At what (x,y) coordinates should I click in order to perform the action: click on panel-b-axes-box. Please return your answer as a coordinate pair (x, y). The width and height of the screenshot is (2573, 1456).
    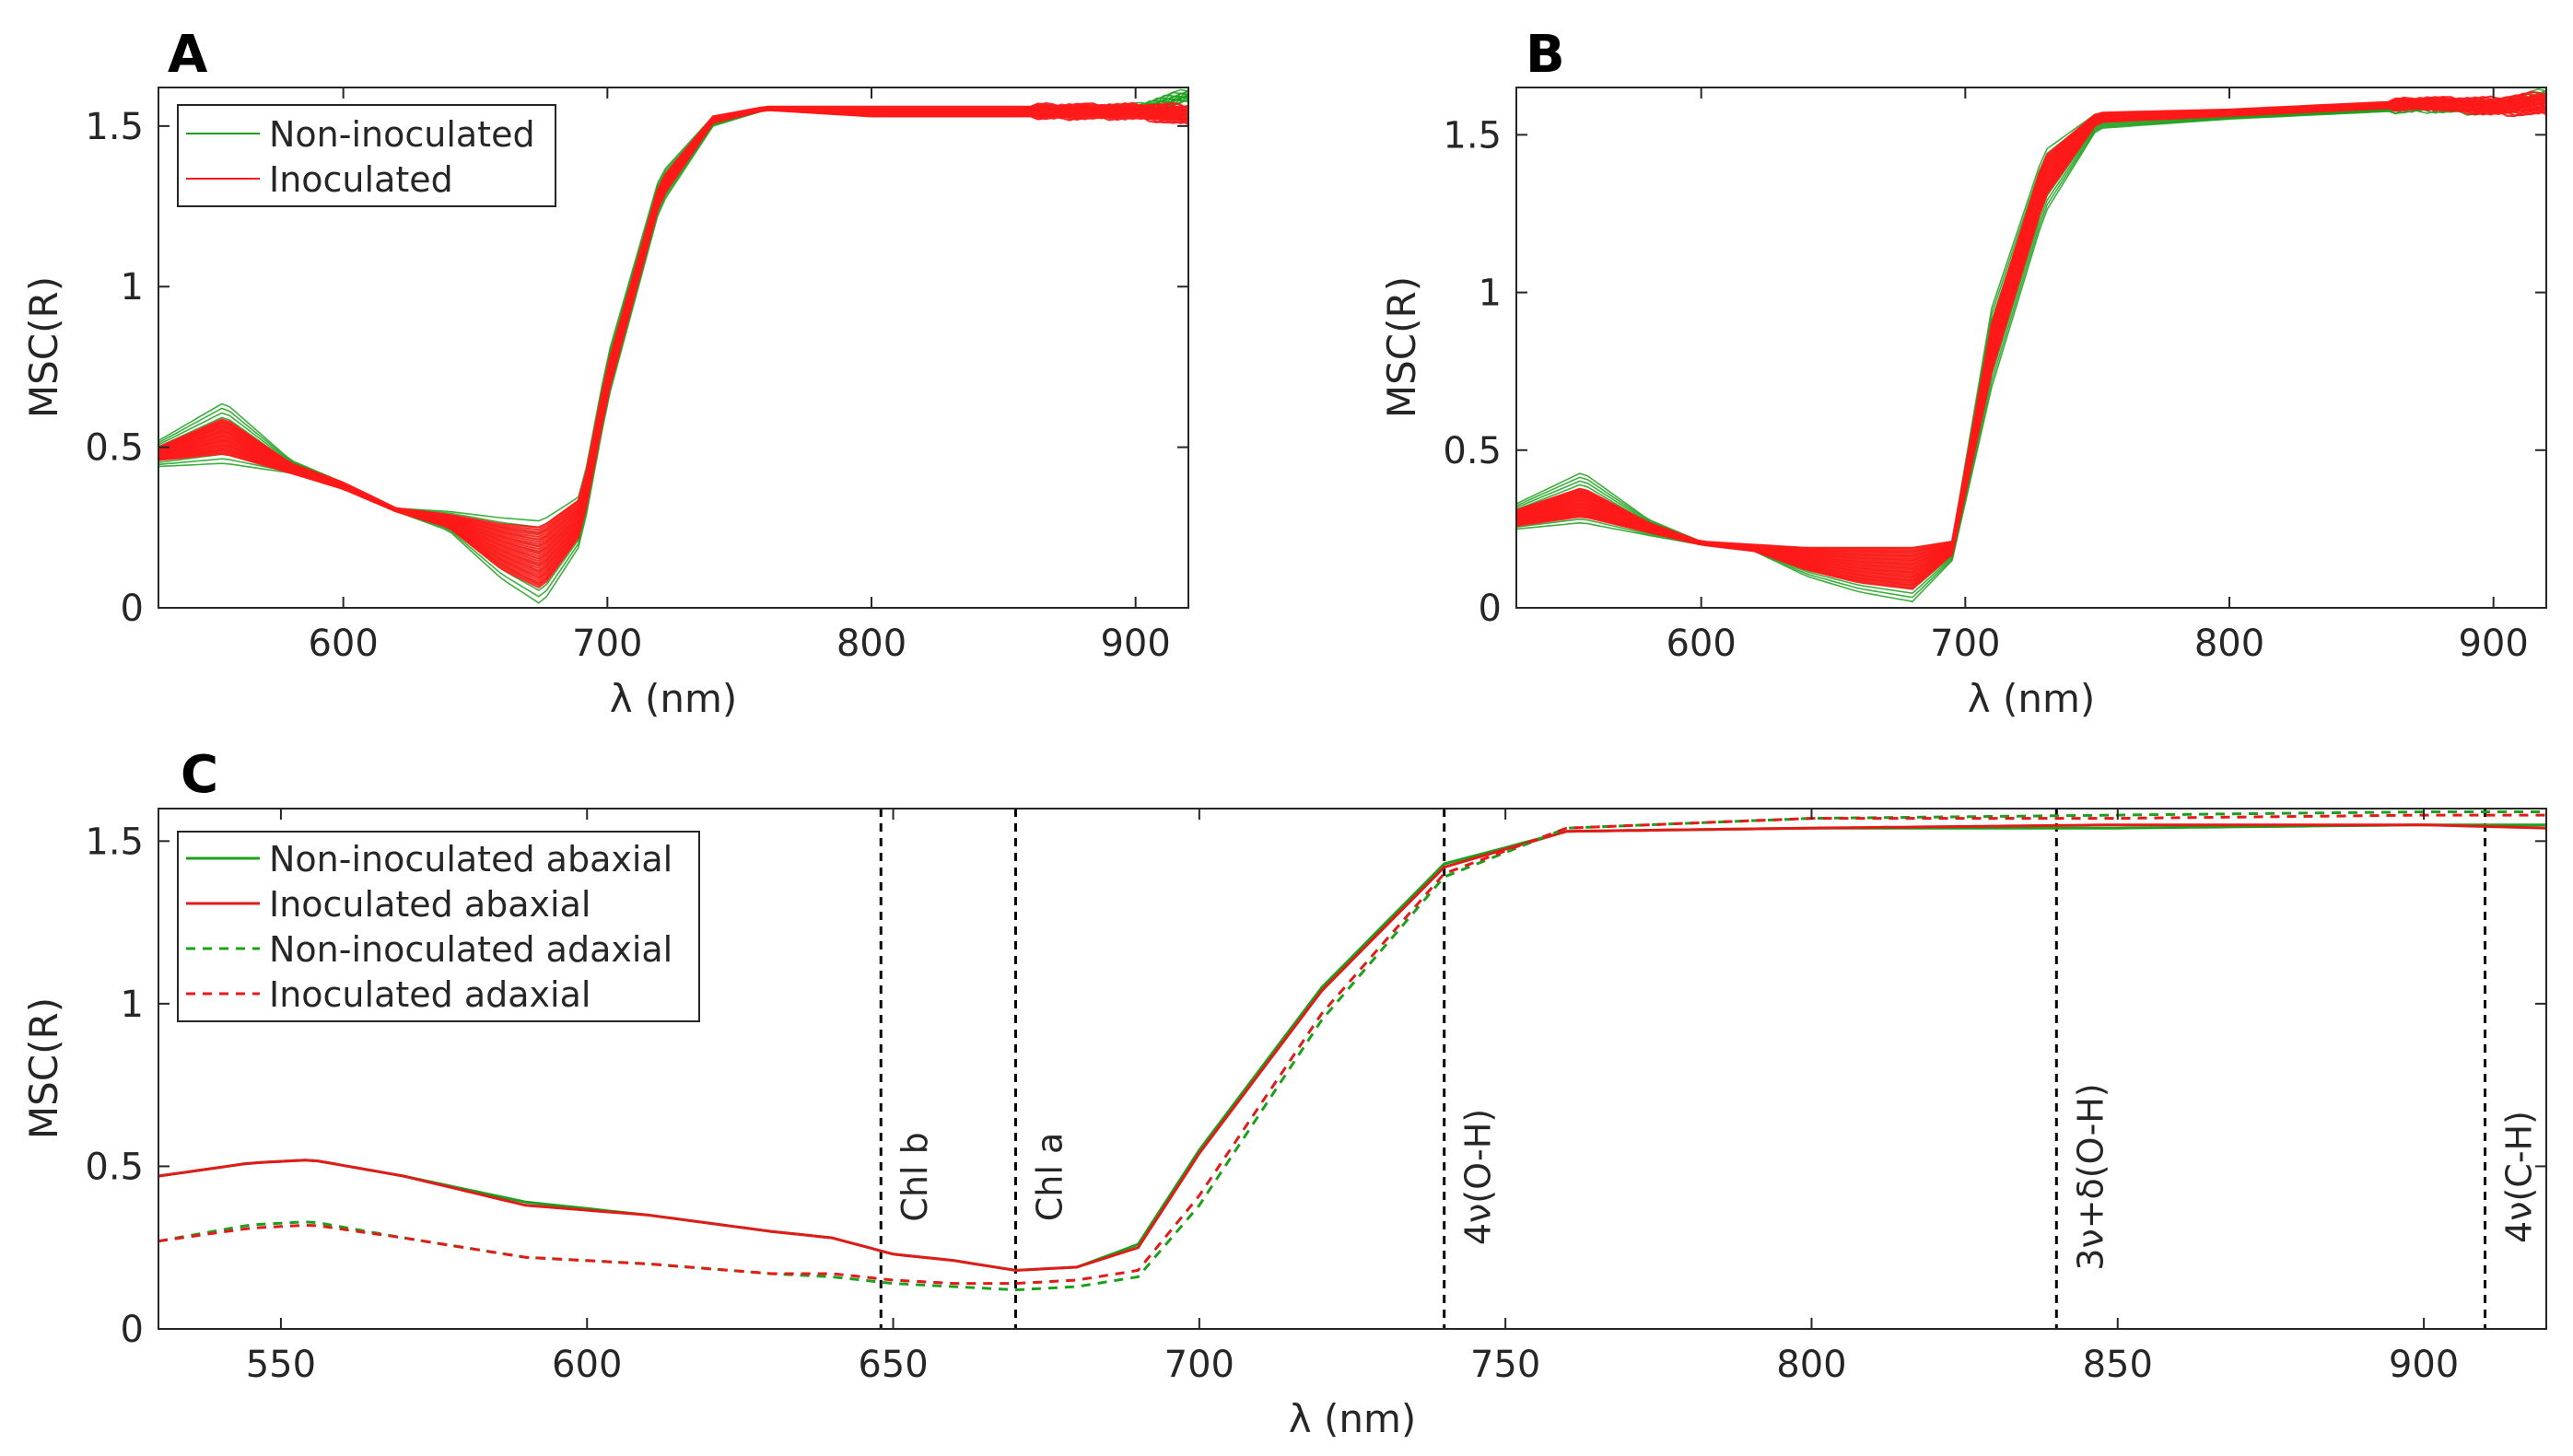
    Looking at the image, I should click on (2031, 348).